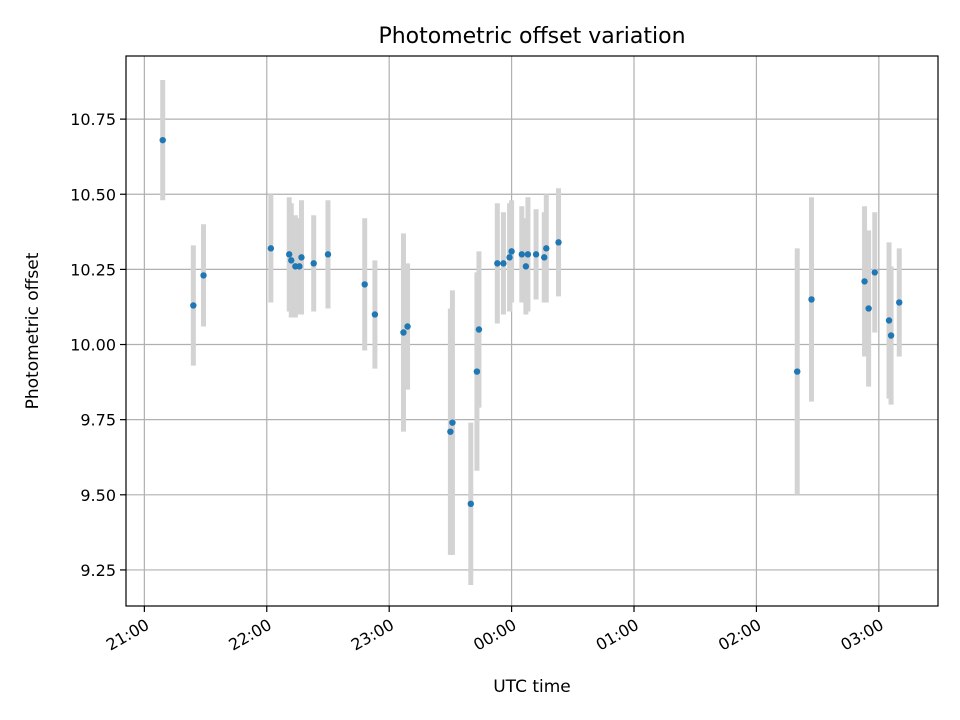 This screenshot has height=720, width=960. I want to click on y-tick-label: 9.75, so click(98, 420).